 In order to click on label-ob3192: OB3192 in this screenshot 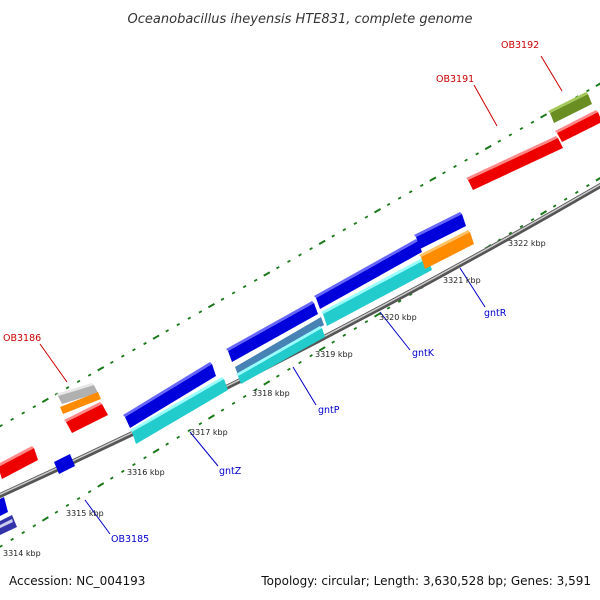, I will do `click(520, 45)`.